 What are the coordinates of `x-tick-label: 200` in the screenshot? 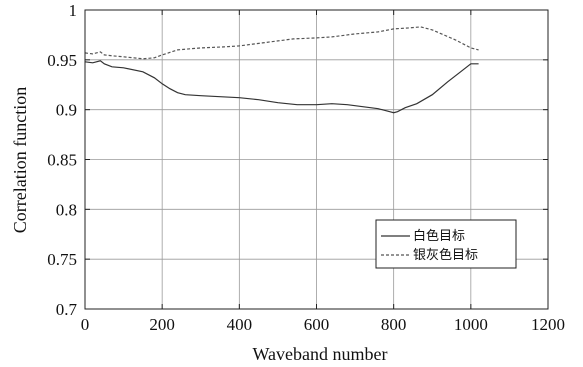 It's located at (162, 324).